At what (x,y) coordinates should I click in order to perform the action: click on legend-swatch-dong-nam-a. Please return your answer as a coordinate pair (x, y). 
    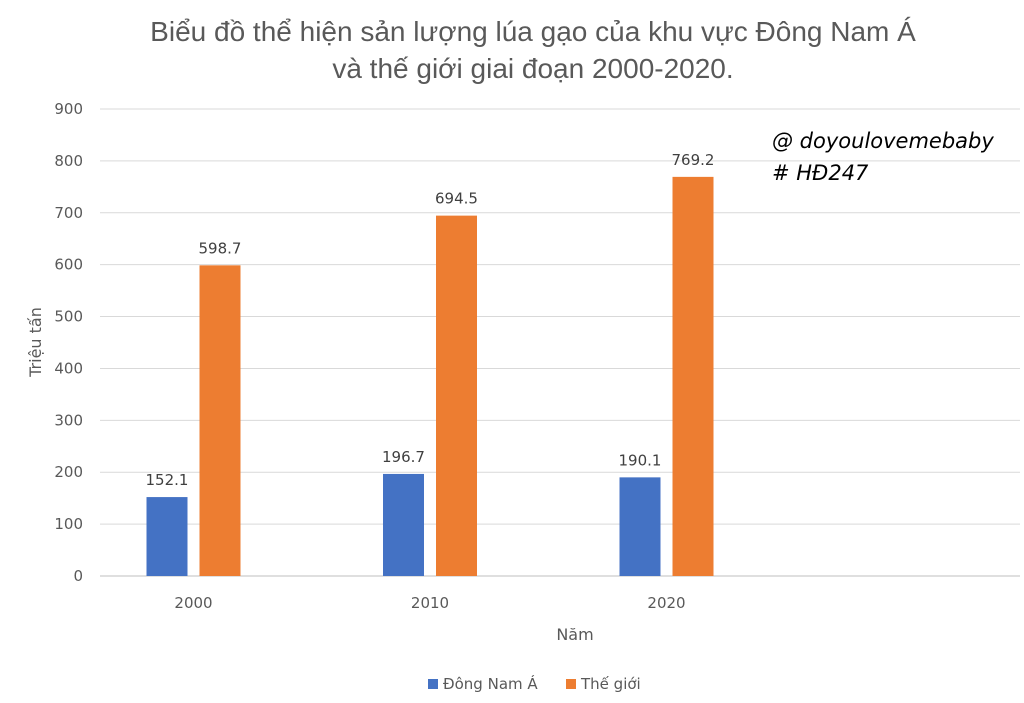
    Looking at the image, I should click on (433, 684).